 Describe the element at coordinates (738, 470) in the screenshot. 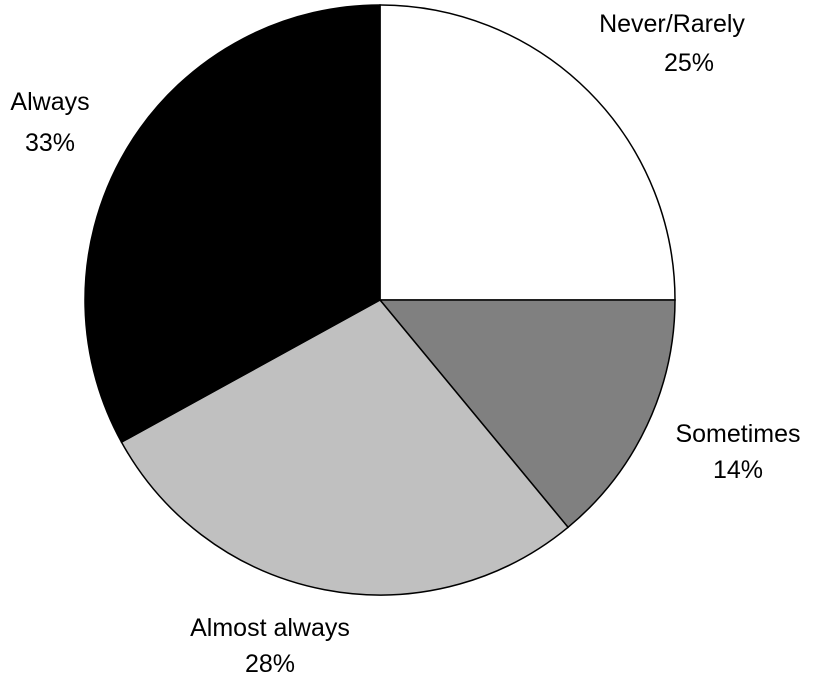

I see `slice-value-sometimes: 14%` at that location.